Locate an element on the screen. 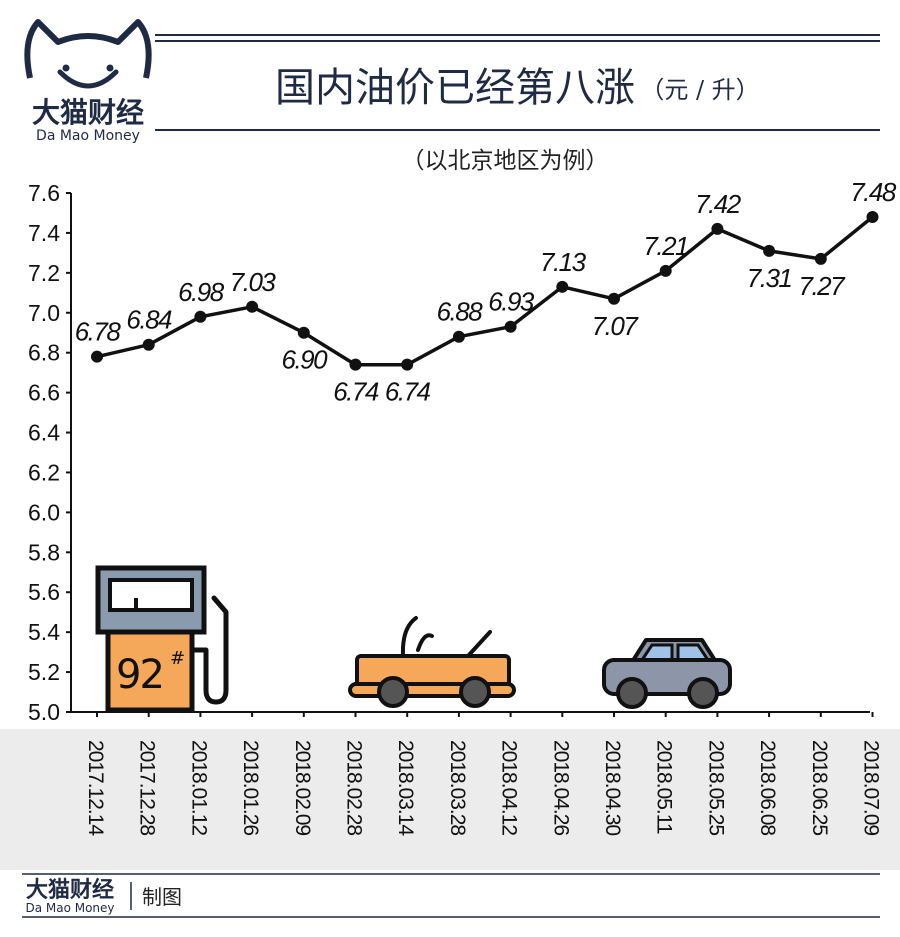 This screenshot has width=900, height=937. chart-title: 国内油价已经第八涨 is located at coordinates (455, 88).